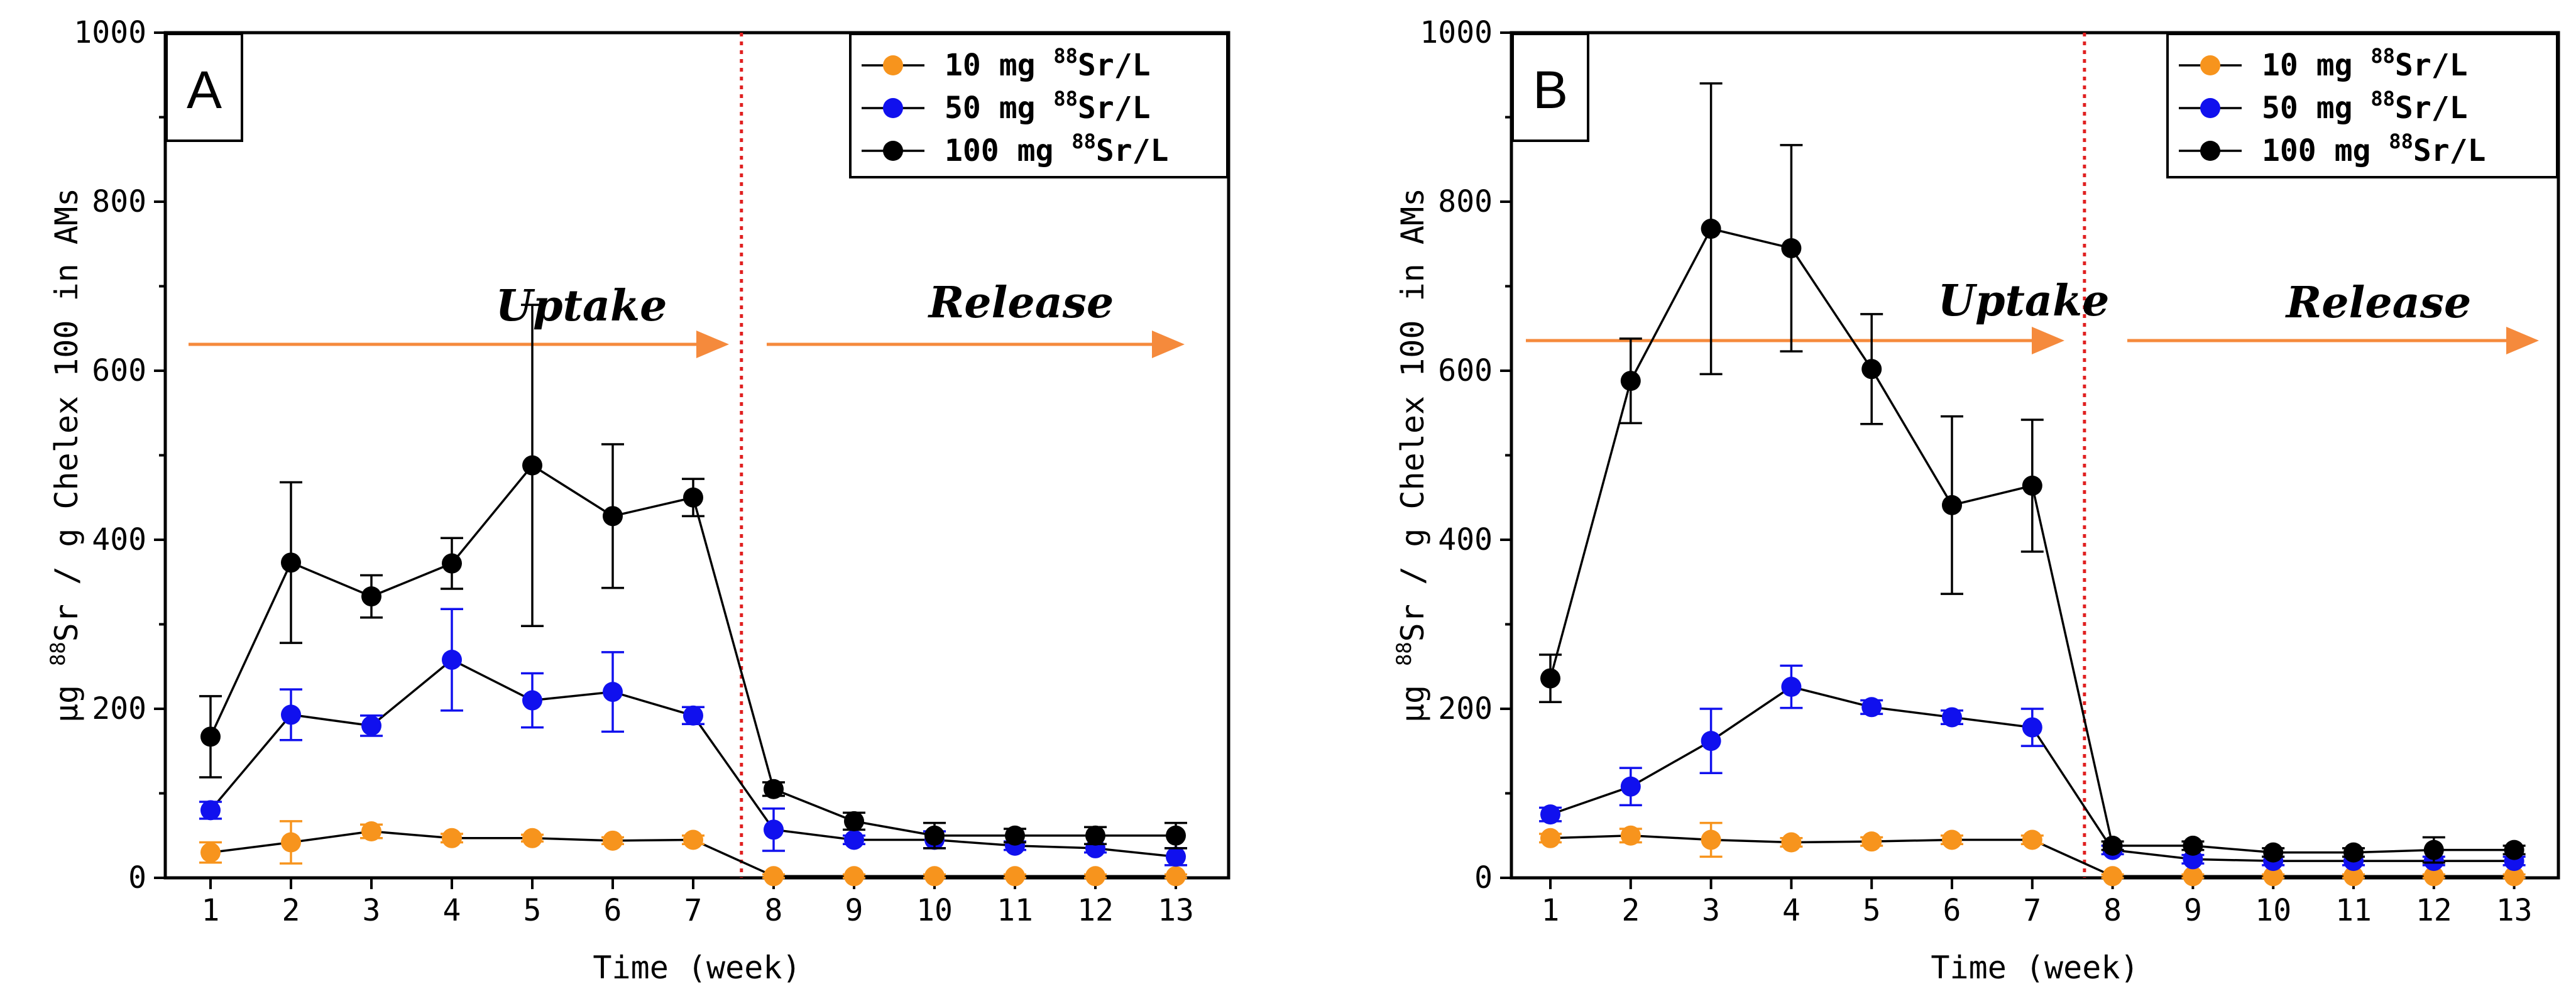 Image resolution: width=2576 pixels, height=1001 pixels. What do you see at coordinates (1176, 910) in the screenshot?
I see `x-tick-label: 13` at bounding box center [1176, 910].